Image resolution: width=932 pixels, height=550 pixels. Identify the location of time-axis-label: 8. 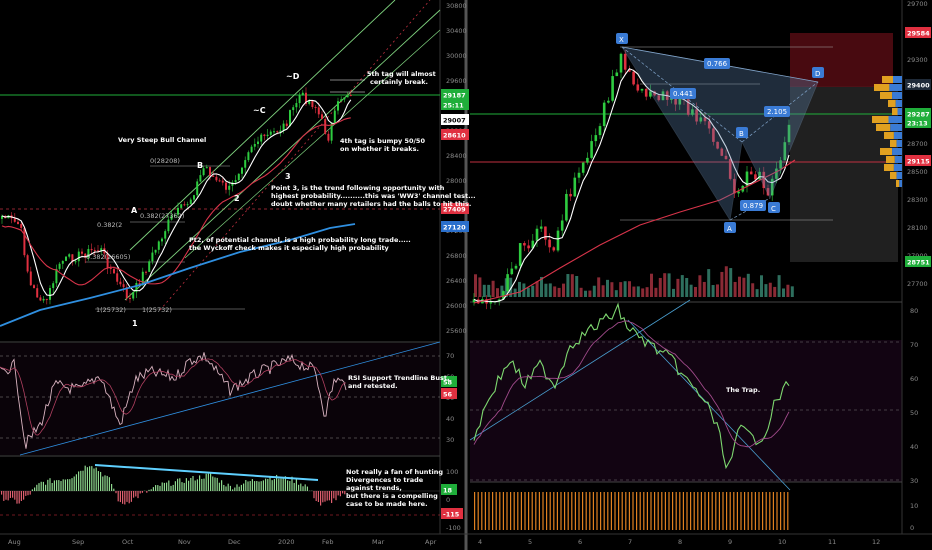
(680, 542).